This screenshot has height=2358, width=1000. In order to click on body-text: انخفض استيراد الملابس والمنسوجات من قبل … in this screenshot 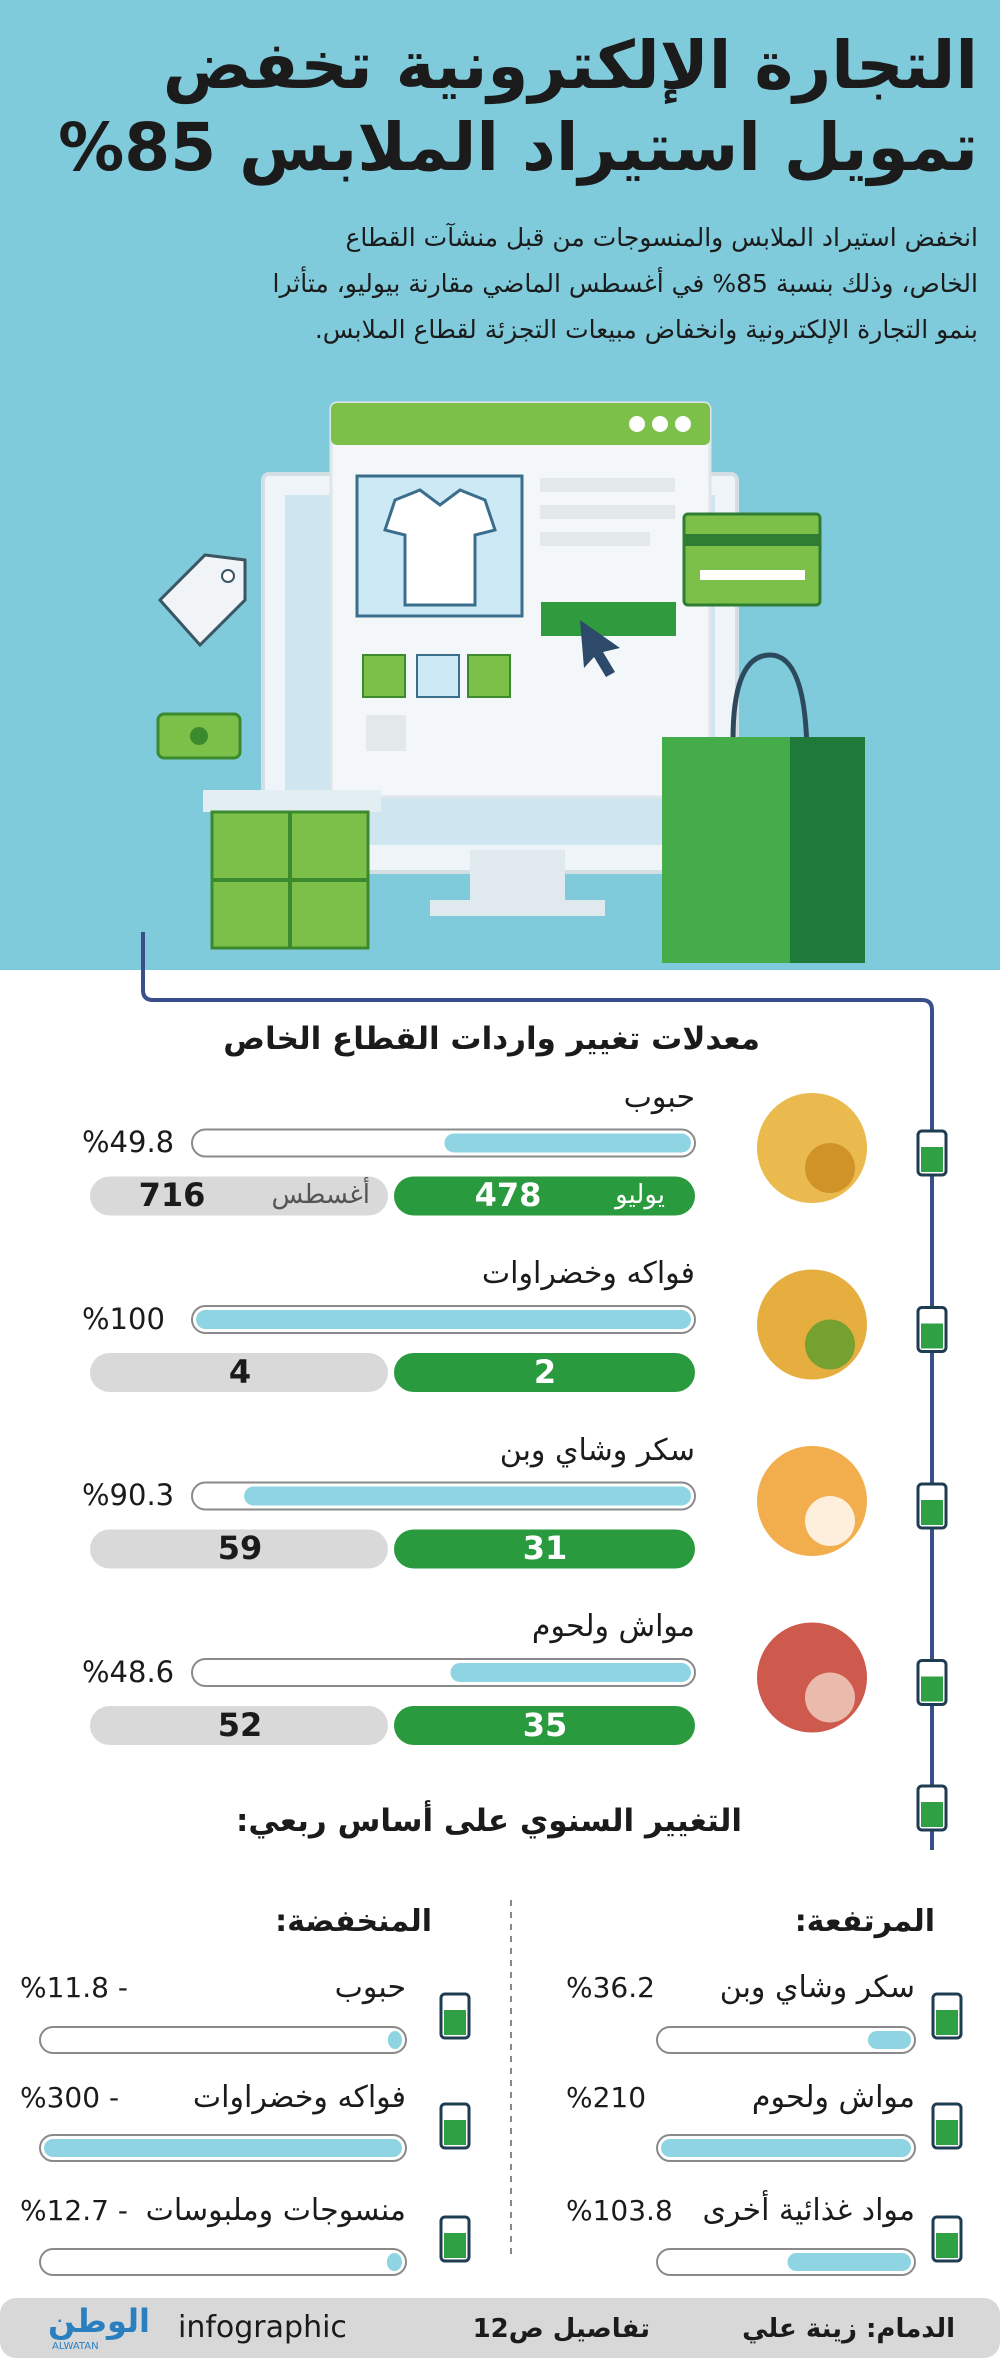, I will do `click(661, 238)`.